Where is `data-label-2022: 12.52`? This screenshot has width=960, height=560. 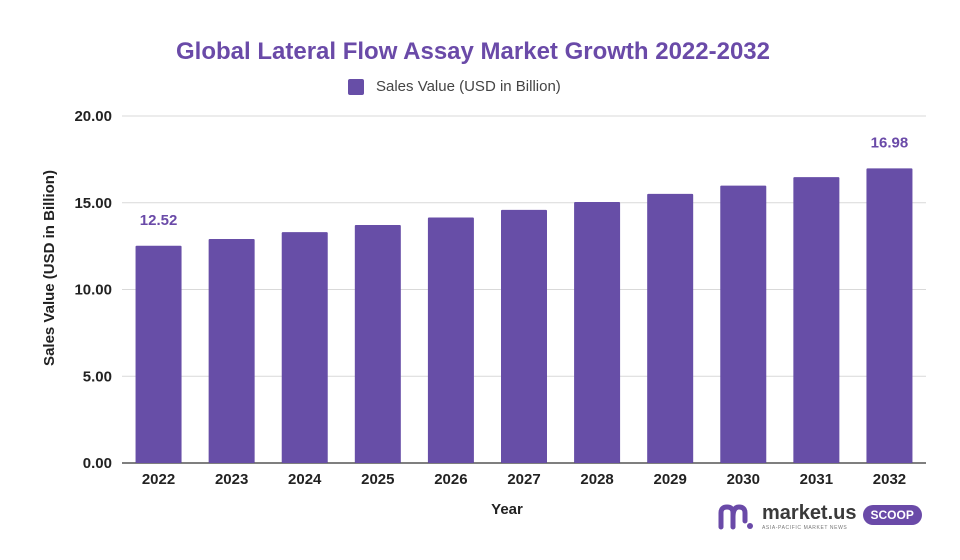
data-label-2022: 12.52 is located at coordinates (159, 220).